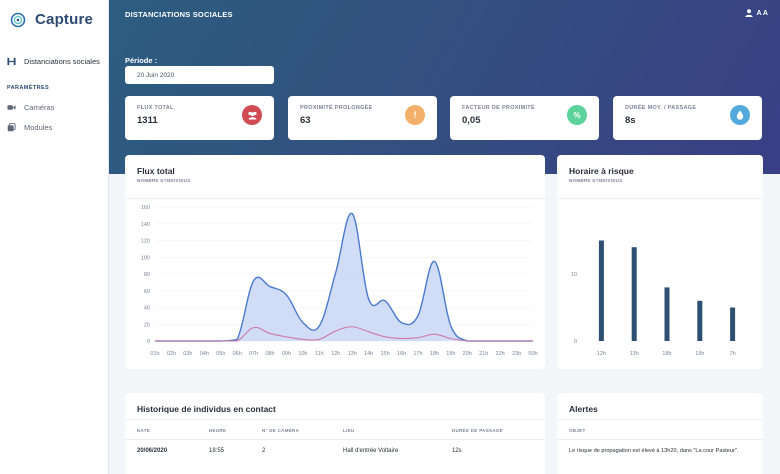 The width and height of the screenshot is (780, 474). What do you see at coordinates (498, 108) in the screenshot?
I see `stat-label: FACTEUR DE PROXIMITÉ` at bounding box center [498, 108].